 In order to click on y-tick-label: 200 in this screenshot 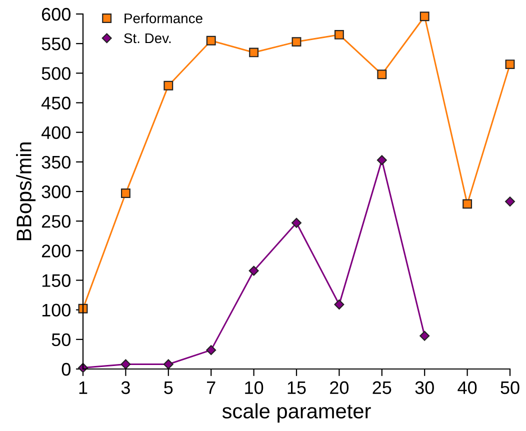, I will do `click(56, 251)`.